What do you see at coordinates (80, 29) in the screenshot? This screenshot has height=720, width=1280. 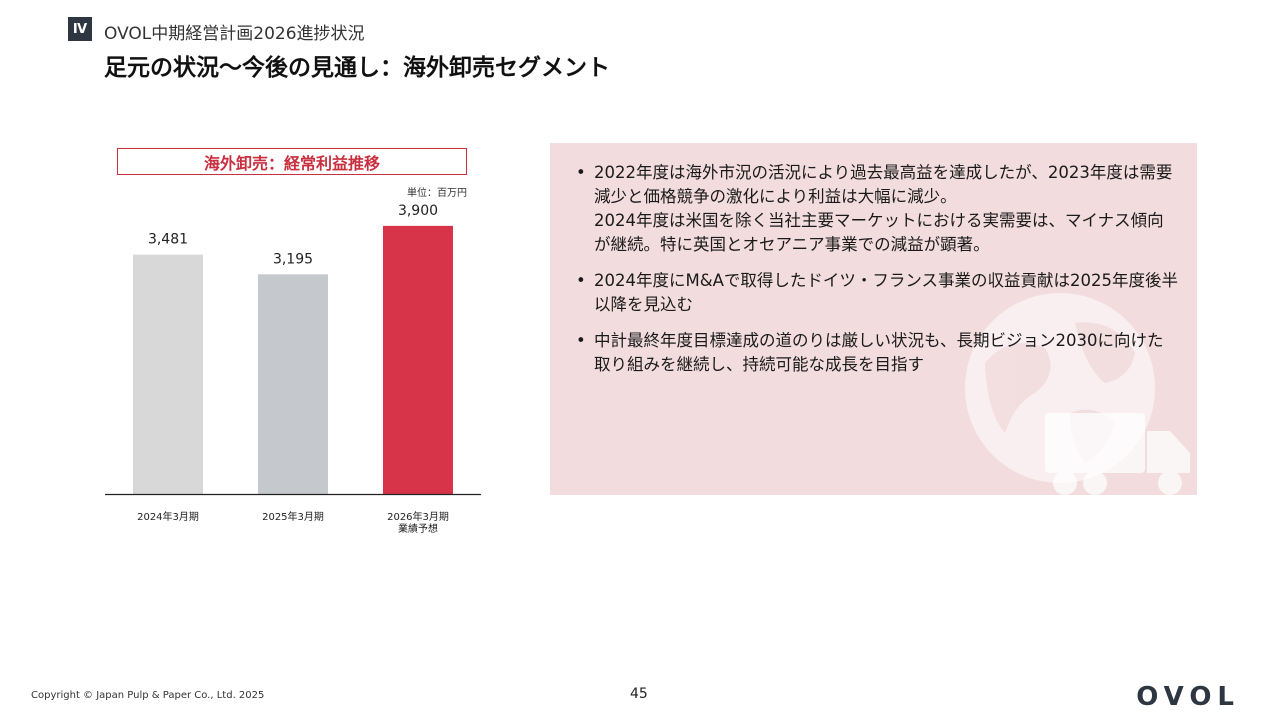 I see `section-badge: Ⅳ` at bounding box center [80, 29].